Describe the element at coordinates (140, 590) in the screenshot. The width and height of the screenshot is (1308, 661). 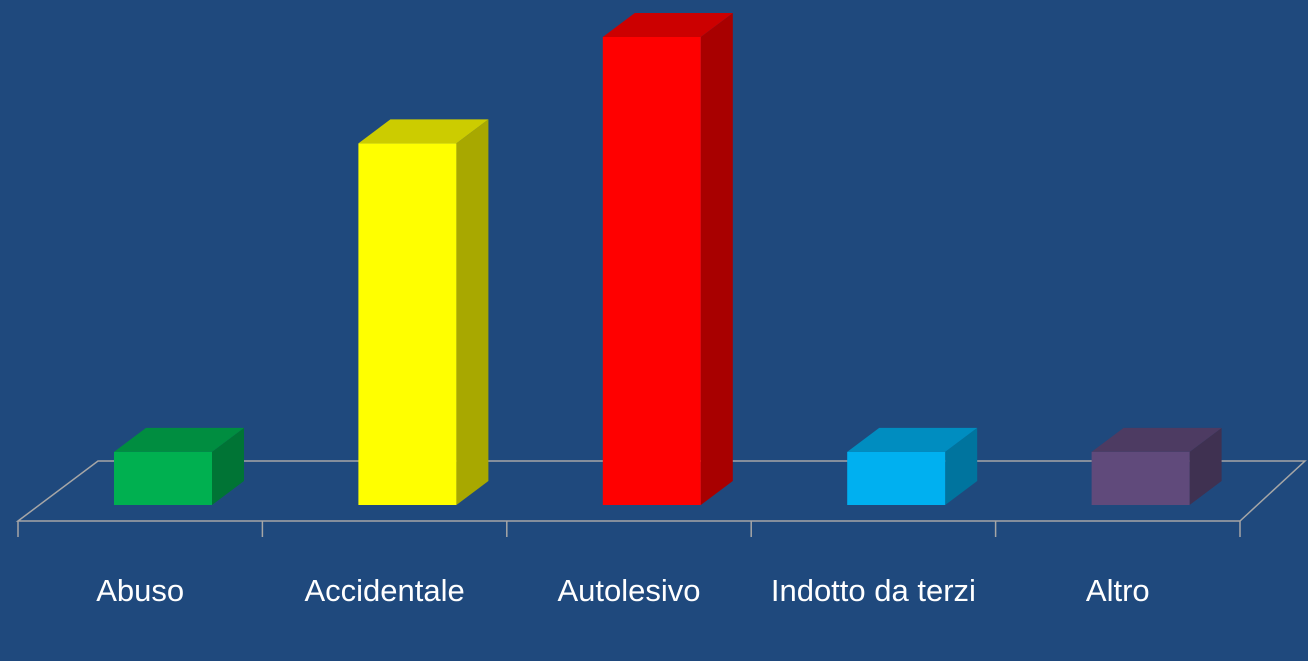
I see `x-tick-label: Abuso` at that location.